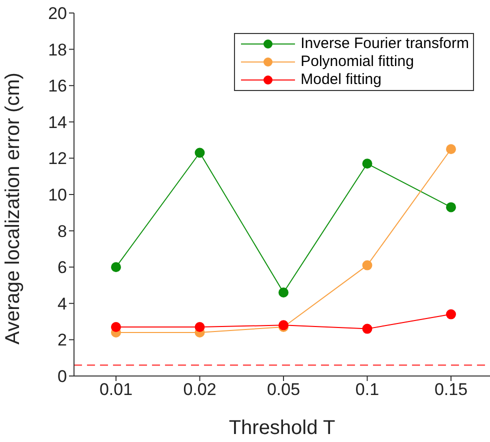 The width and height of the screenshot is (490, 442). I want to click on y-tick-label: 10, so click(57, 195).